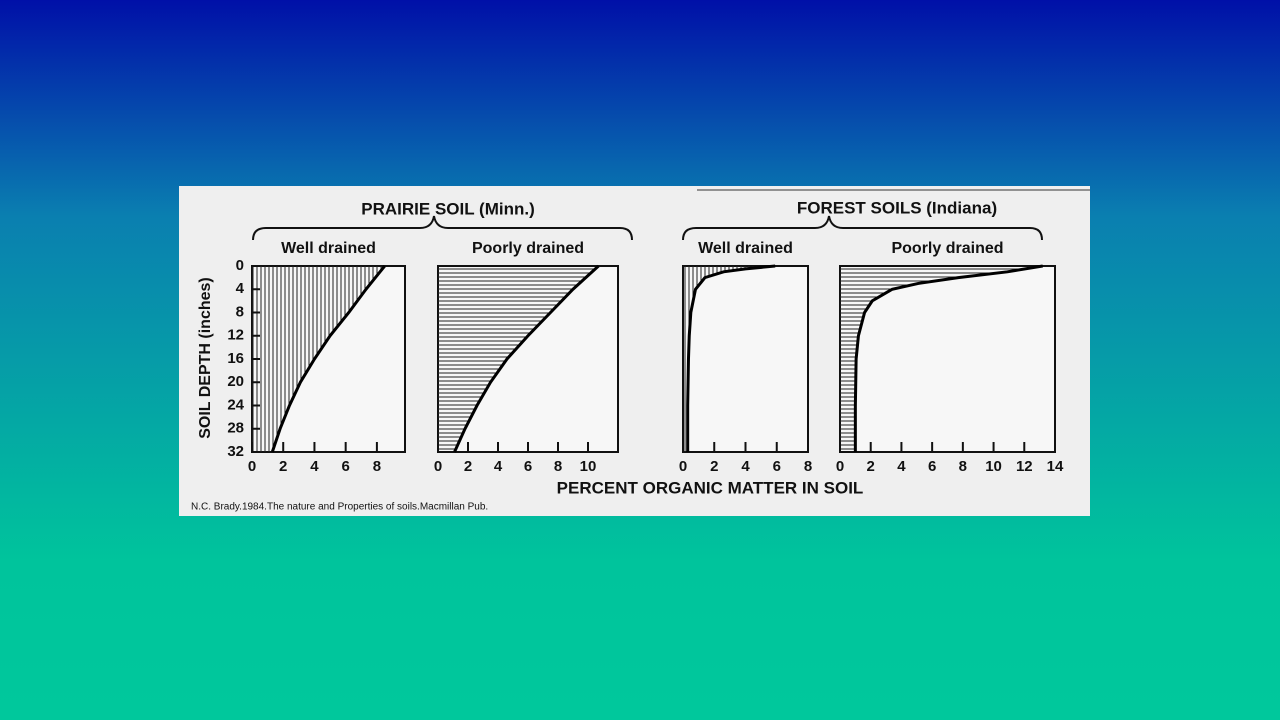  I want to click on plot-frame, so click(745, 359).